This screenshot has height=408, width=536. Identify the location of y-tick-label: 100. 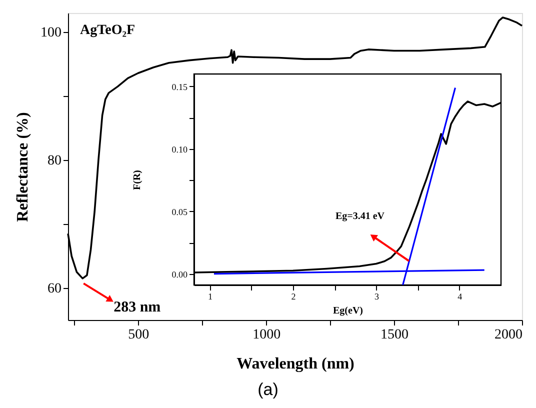
(51, 33).